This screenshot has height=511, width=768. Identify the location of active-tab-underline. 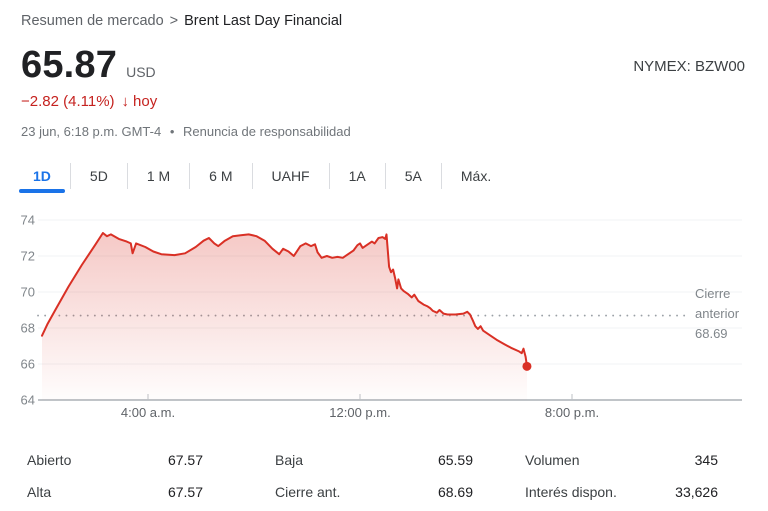
(42, 191).